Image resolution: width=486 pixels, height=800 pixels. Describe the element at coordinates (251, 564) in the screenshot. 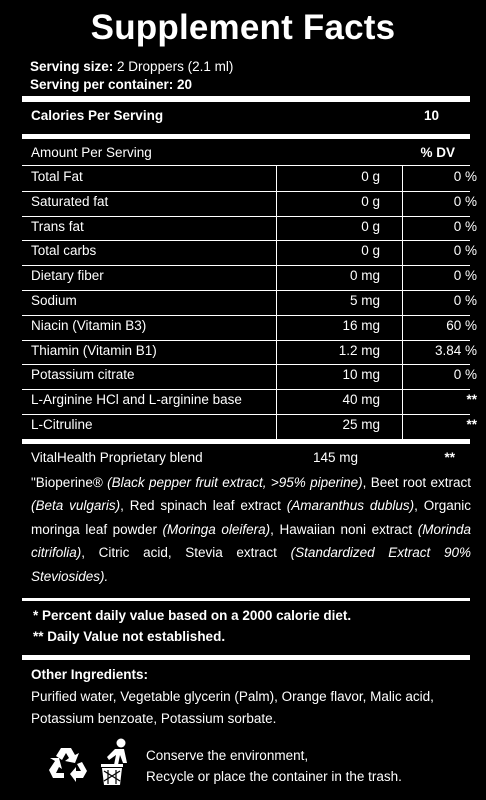

I see `blend-description-part: (Standardized Extract 90% Steviosides).` at that location.